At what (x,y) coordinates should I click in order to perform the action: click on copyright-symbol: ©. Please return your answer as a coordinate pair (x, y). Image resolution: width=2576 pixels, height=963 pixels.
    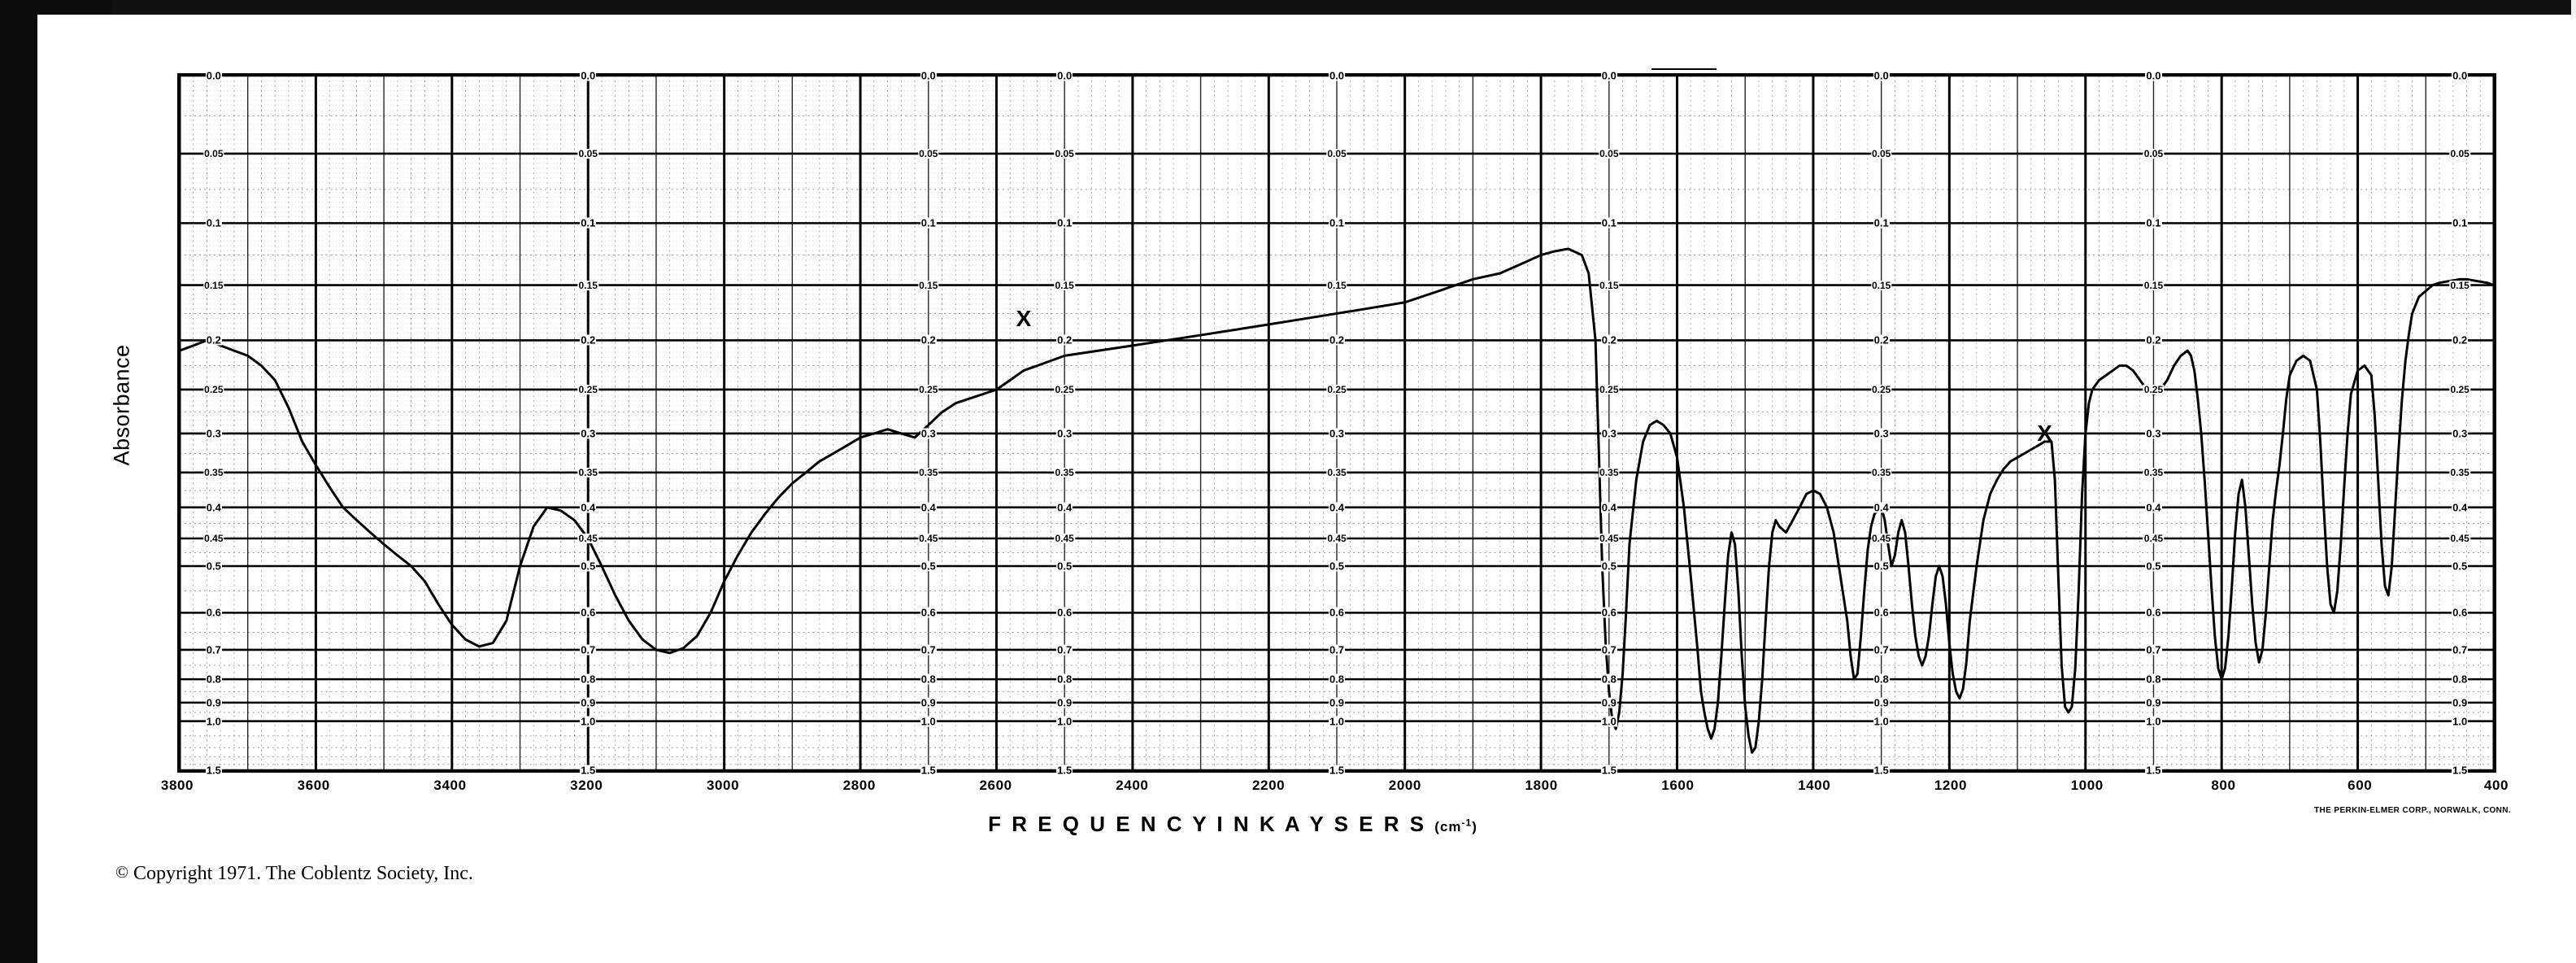
    Looking at the image, I should click on (121, 872).